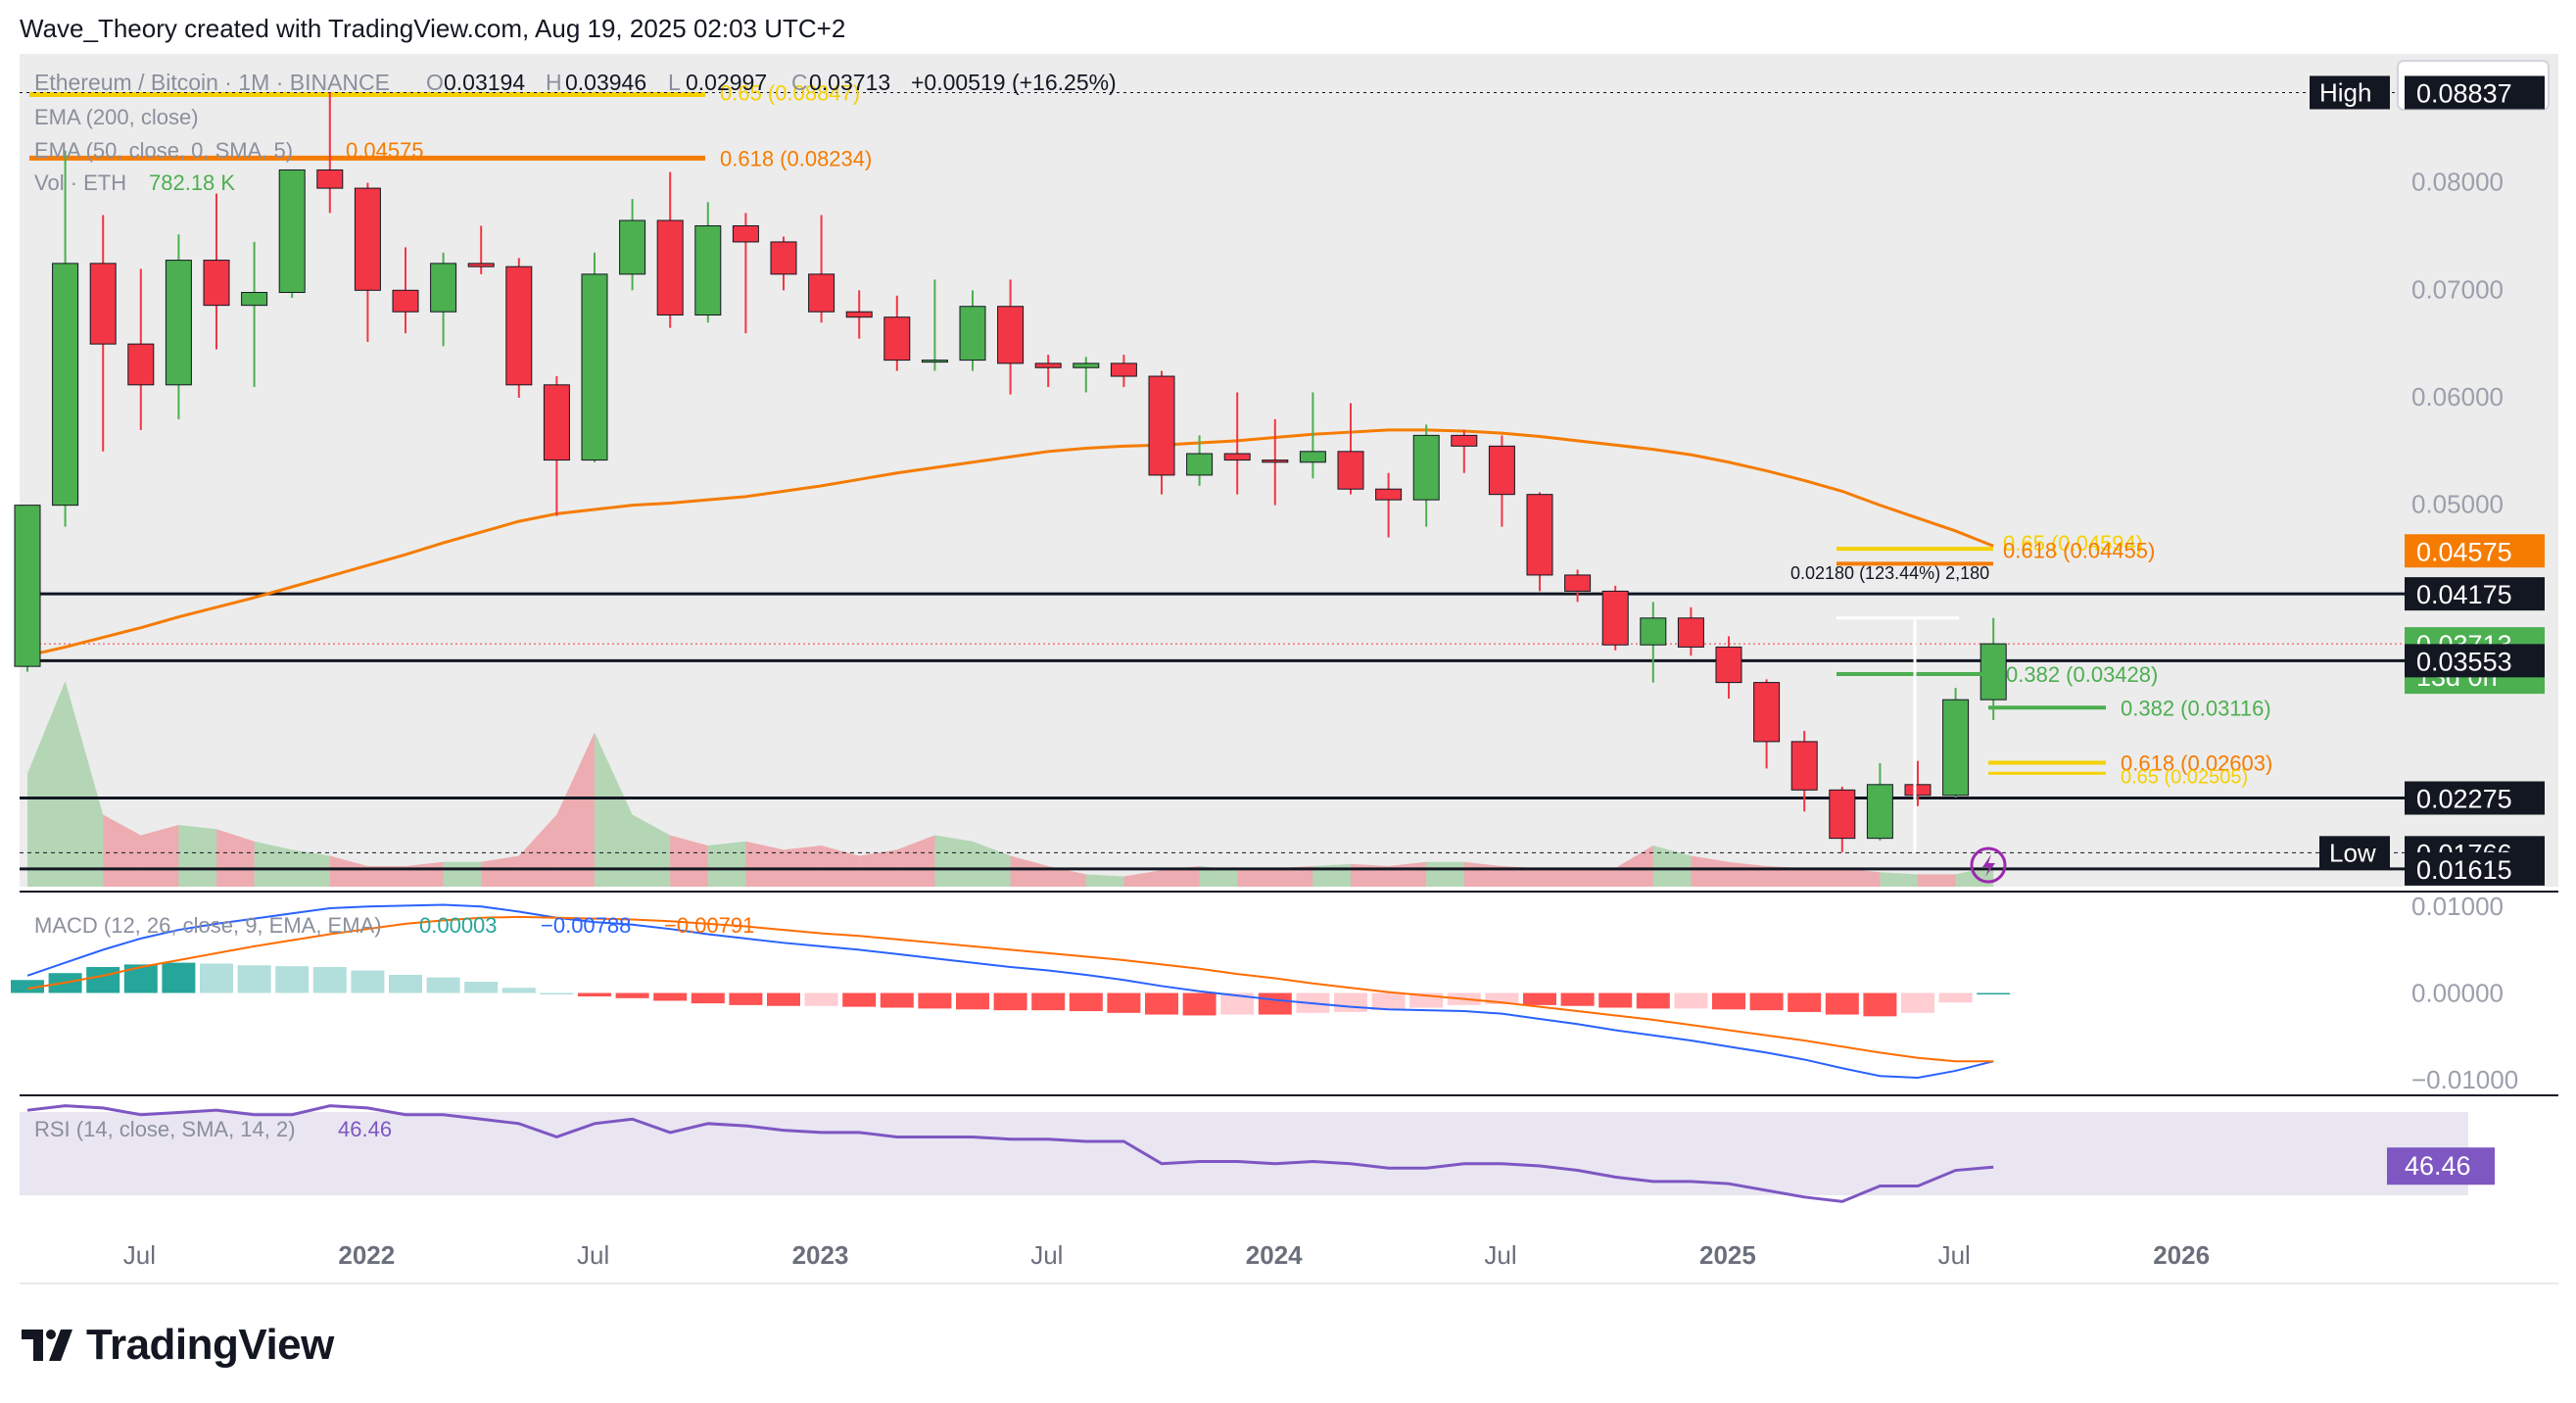 Image resolution: width=2576 pixels, height=1403 pixels. Describe the element at coordinates (2464, 552) in the screenshot. I see `ema50-price-badge: 0.04575` at that location.